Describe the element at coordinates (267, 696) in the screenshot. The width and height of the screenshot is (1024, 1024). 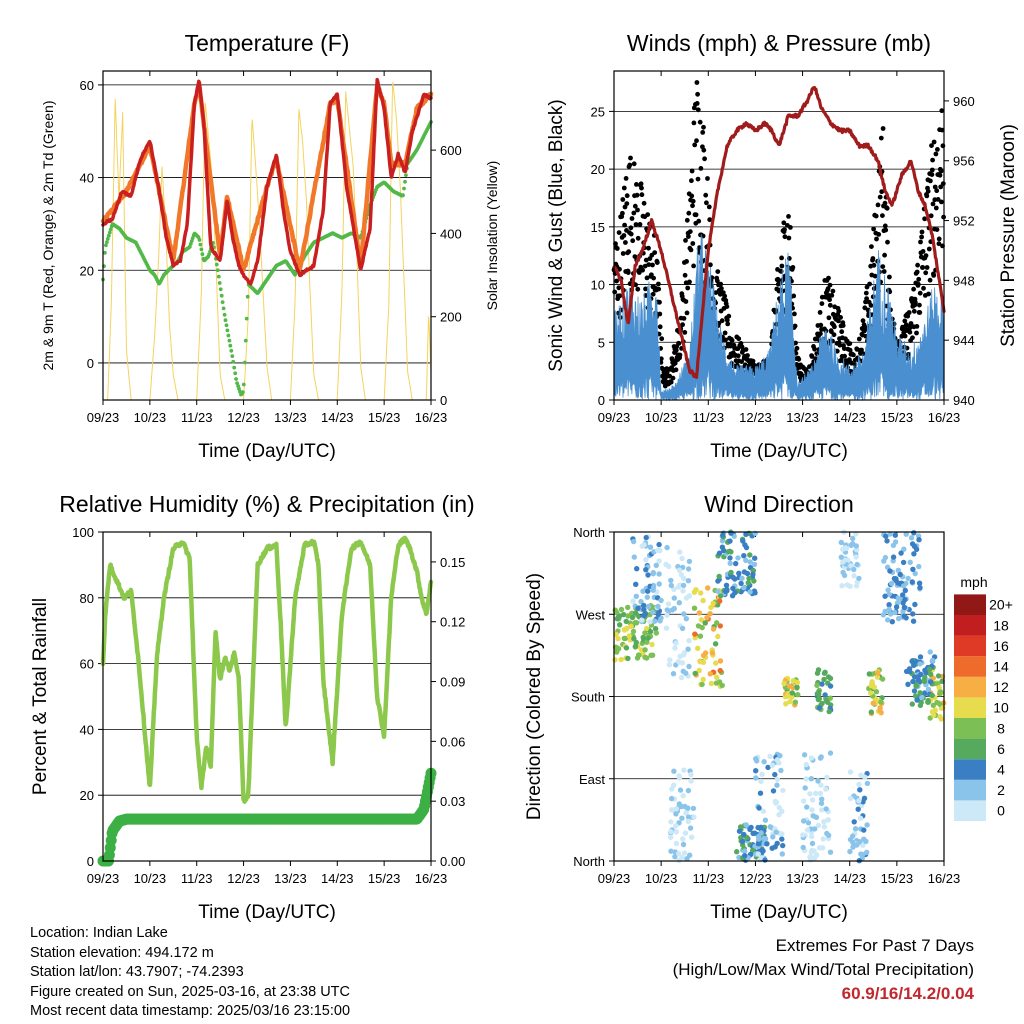
I see `plot-area` at that location.